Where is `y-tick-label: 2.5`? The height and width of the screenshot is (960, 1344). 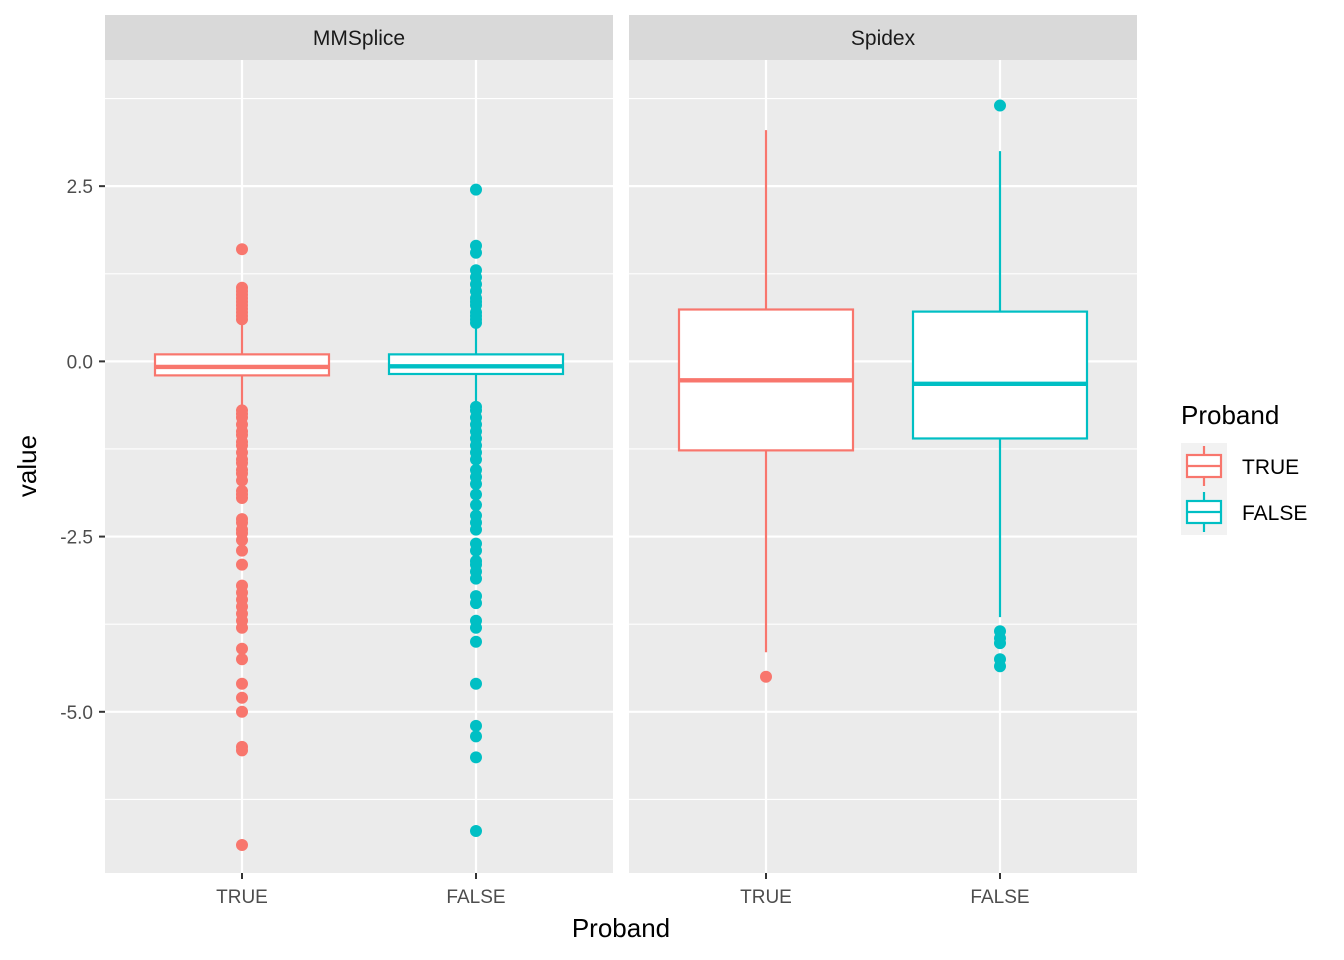
y-tick-label: 2.5 is located at coordinates (80, 187).